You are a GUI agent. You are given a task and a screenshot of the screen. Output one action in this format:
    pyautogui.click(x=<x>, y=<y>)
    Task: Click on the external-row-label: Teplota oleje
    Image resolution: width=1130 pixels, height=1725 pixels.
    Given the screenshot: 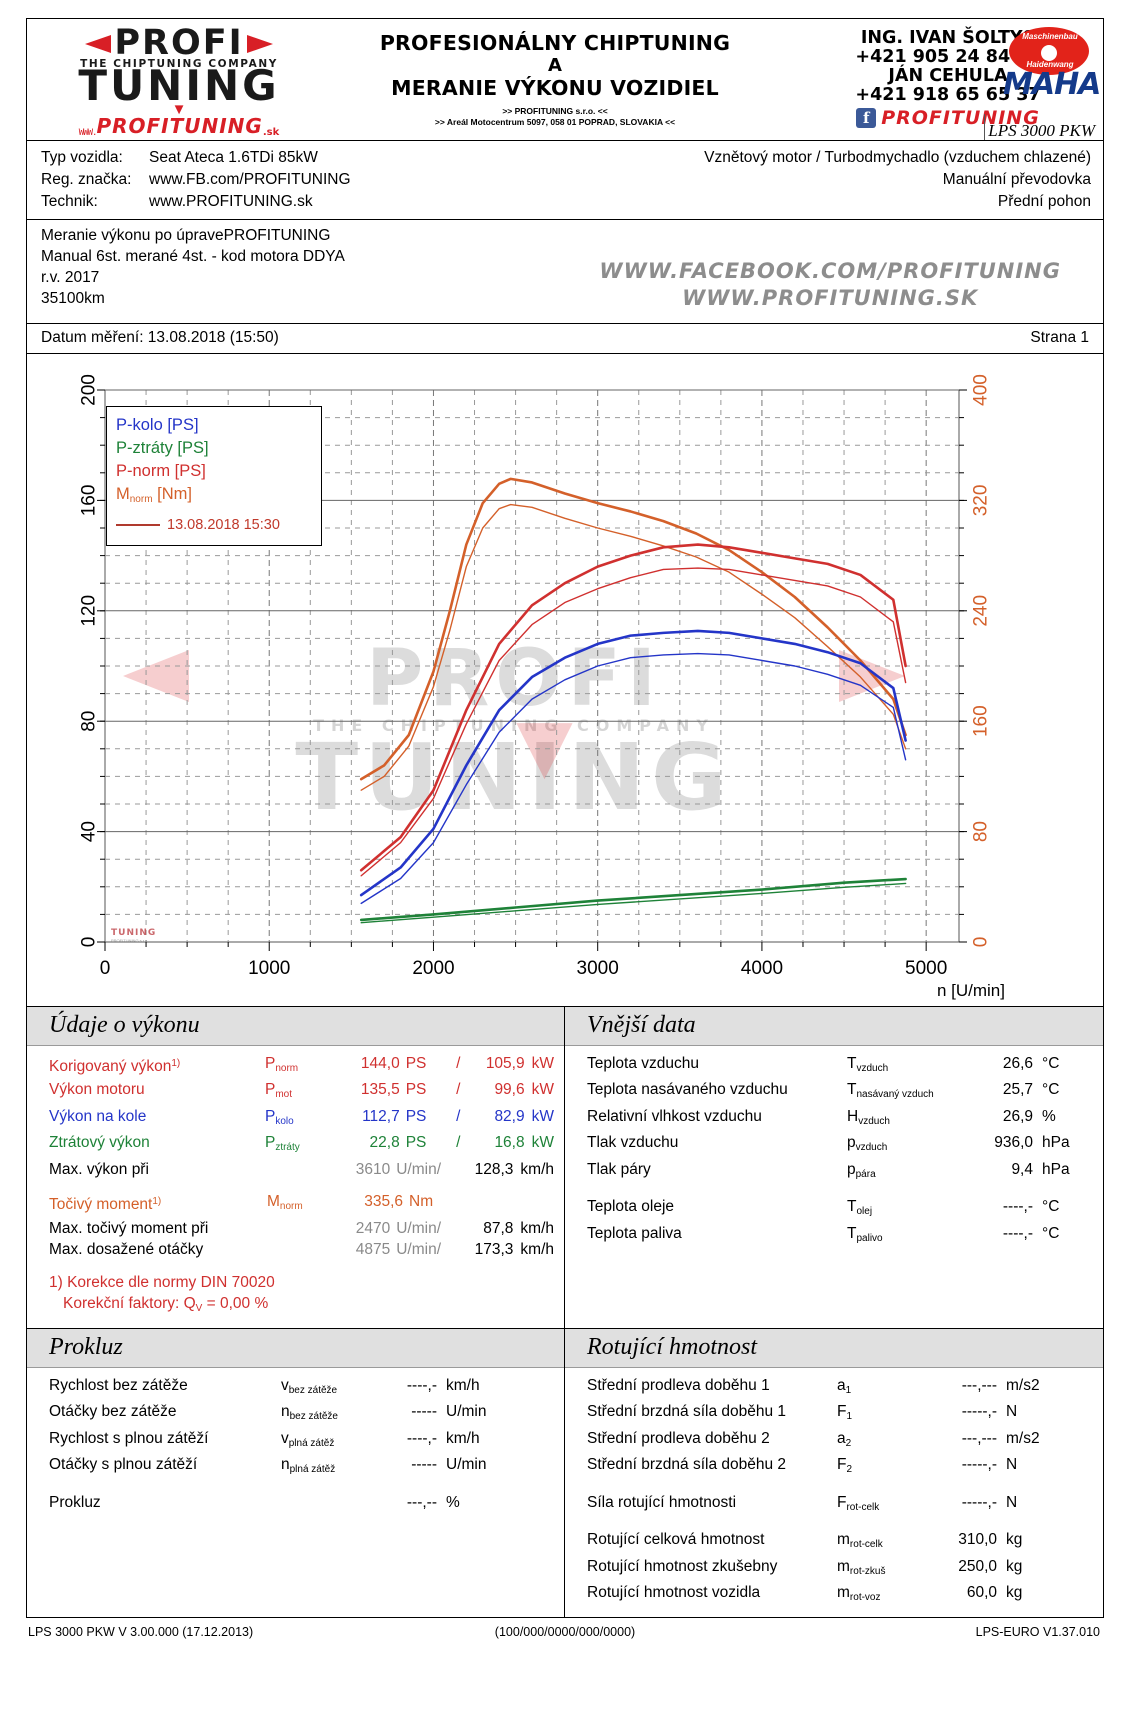 What is the action you would take?
    pyautogui.click(x=631, y=1207)
    